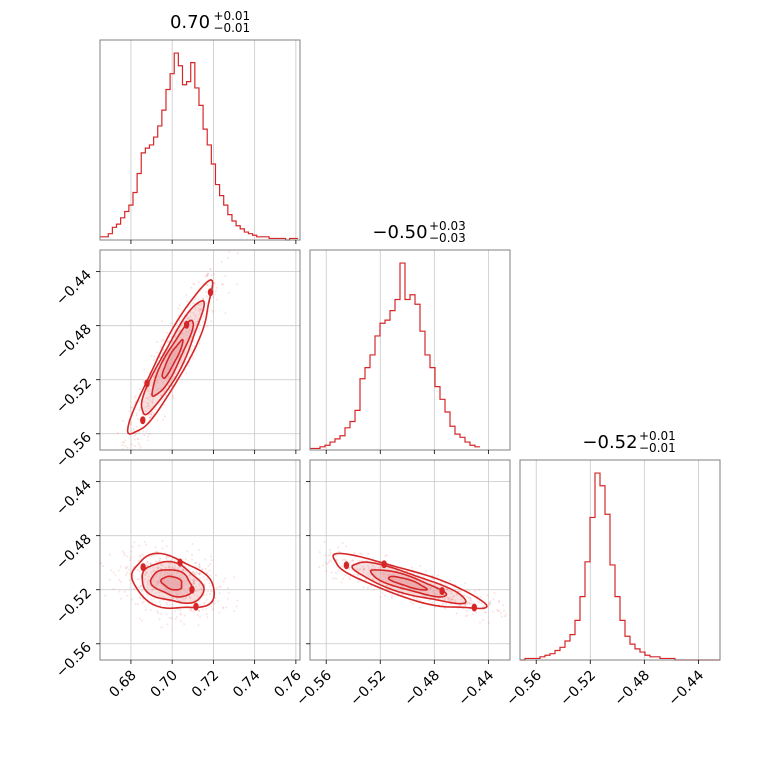  I want to click on x-tick-label: 0.68, so click(122, 684).